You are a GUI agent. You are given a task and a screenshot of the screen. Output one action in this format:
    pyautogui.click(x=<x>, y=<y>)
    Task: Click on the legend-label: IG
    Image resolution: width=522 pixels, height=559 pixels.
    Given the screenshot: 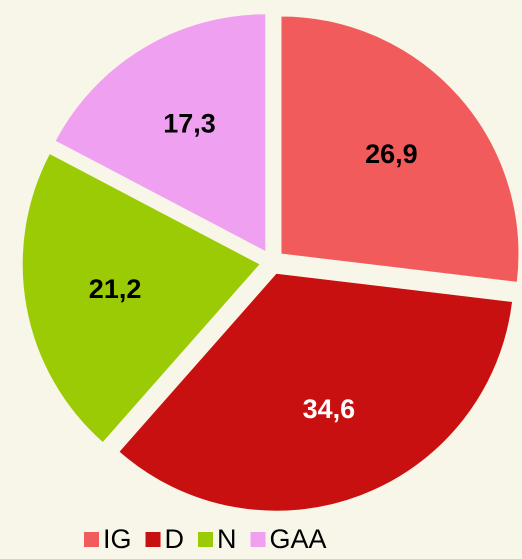 What is the action you would take?
    pyautogui.click(x=117, y=539)
    